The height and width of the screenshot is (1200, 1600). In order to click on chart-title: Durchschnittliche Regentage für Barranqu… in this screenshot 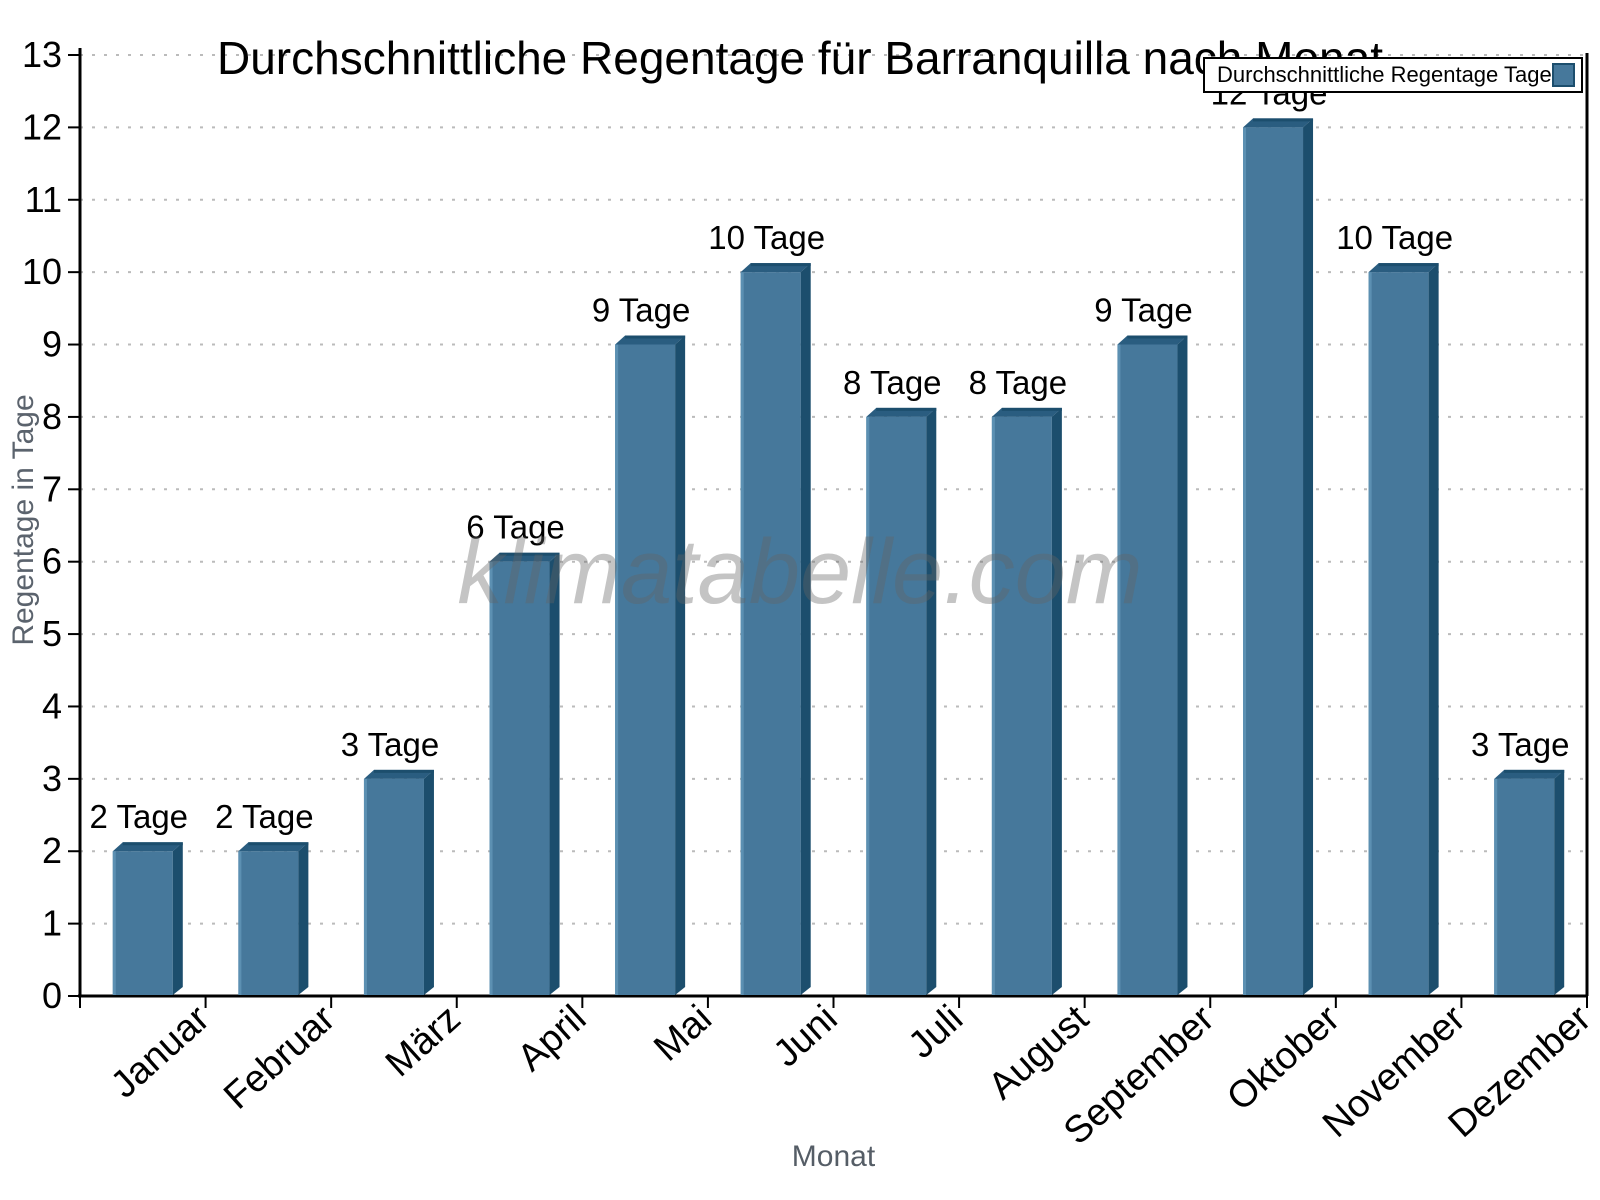, I will do `click(800, 57)`.